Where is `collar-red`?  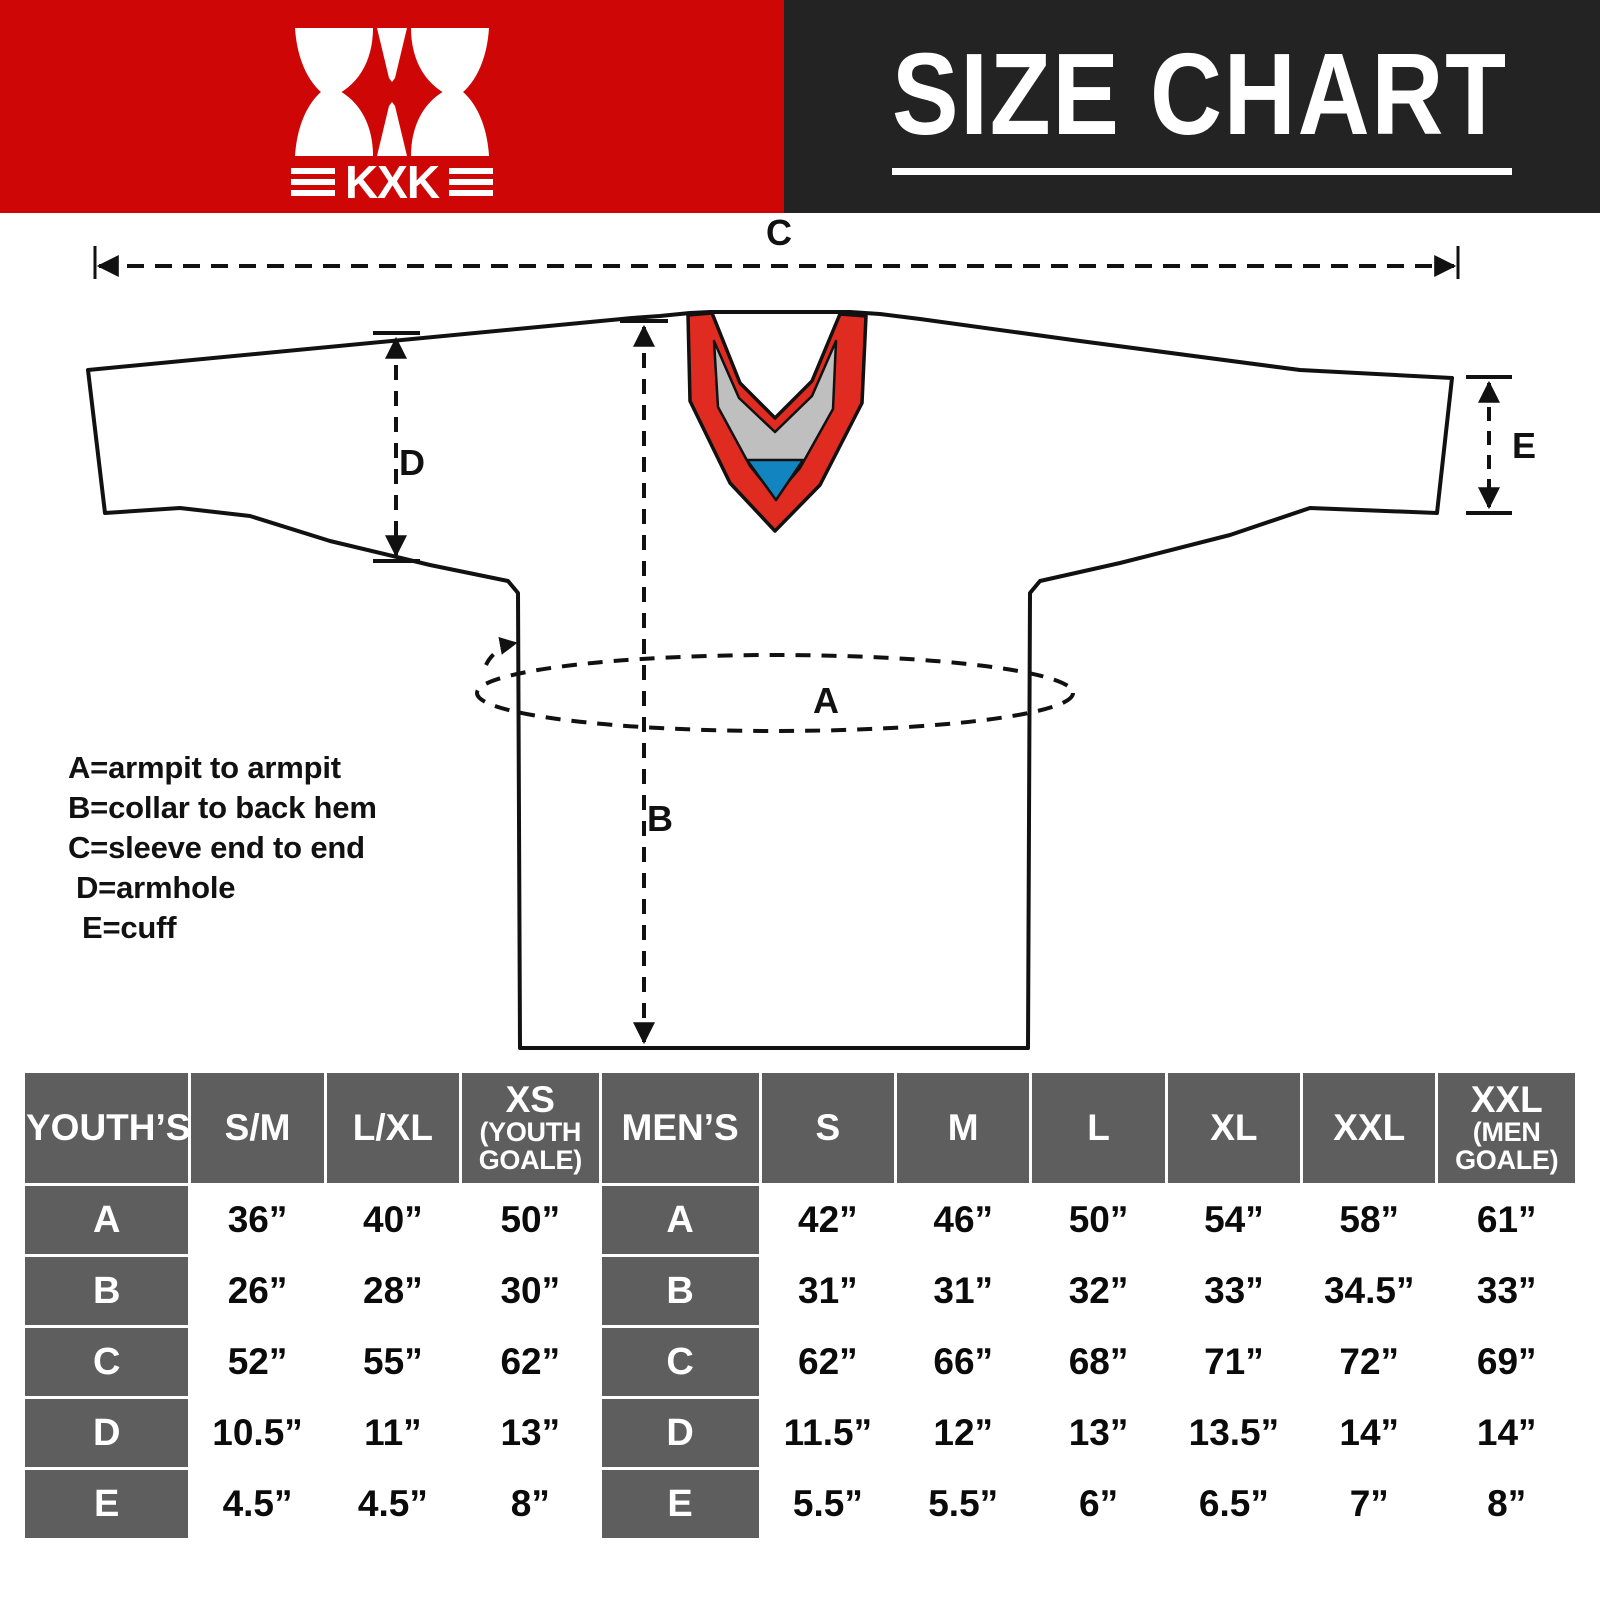 collar-red is located at coordinates (777, 422).